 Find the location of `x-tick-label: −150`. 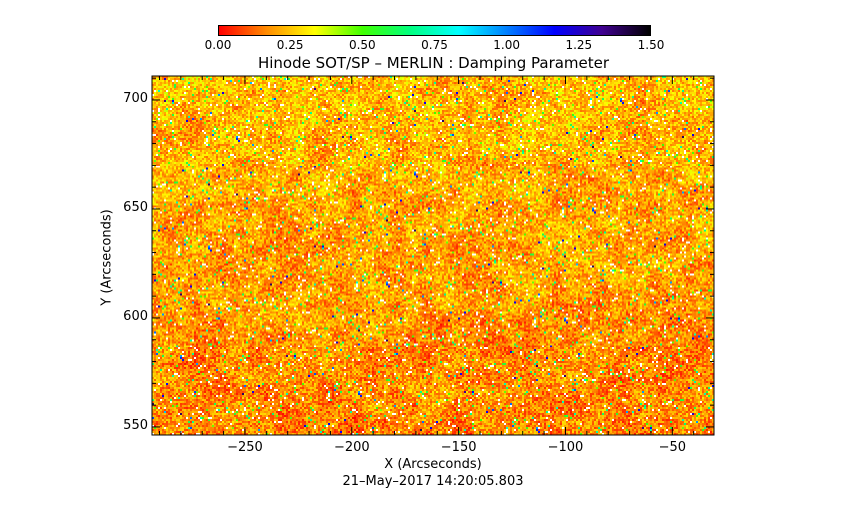

x-tick-label: −150 is located at coordinates (458, 447).